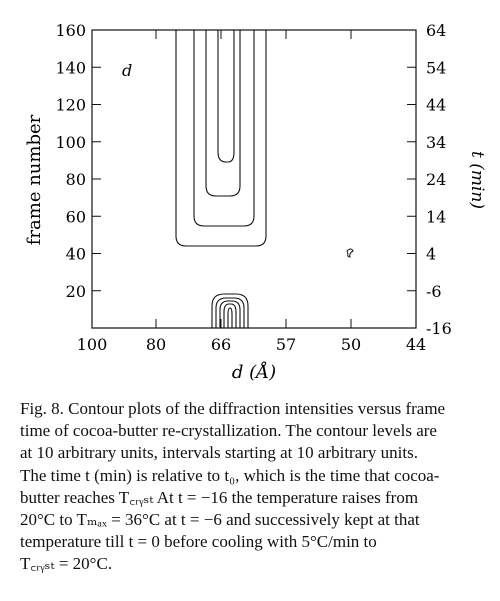  I want to click on y-left-tick-label: 120, so click(70, 105).